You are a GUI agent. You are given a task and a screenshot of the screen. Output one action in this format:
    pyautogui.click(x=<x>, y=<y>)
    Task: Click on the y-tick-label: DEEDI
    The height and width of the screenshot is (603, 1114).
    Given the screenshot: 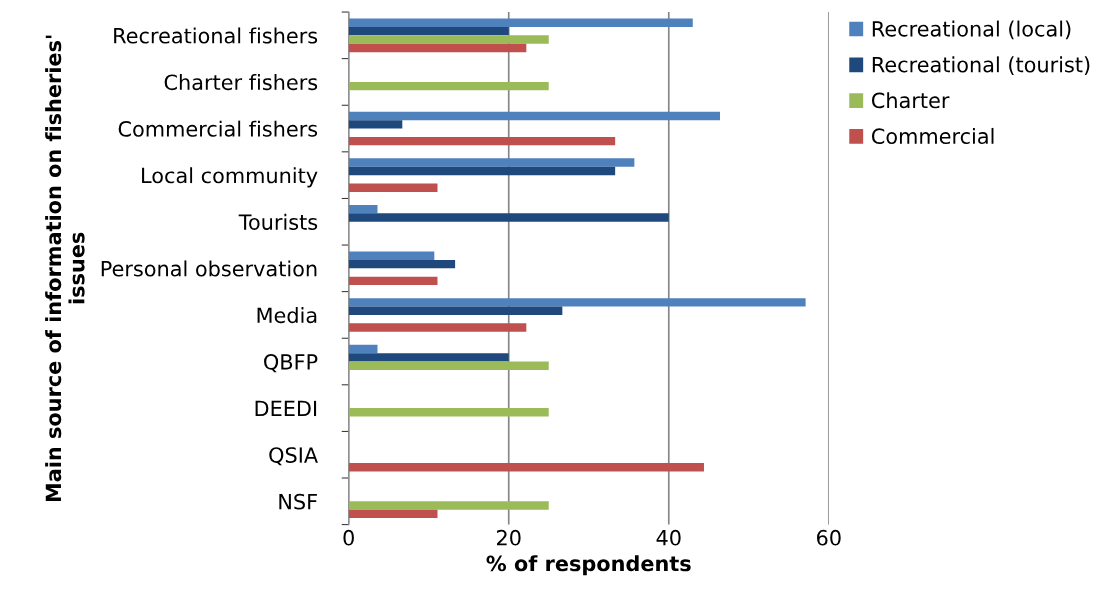 What is the action you would take?
    pyautogui.click(x=286, y=408)
    